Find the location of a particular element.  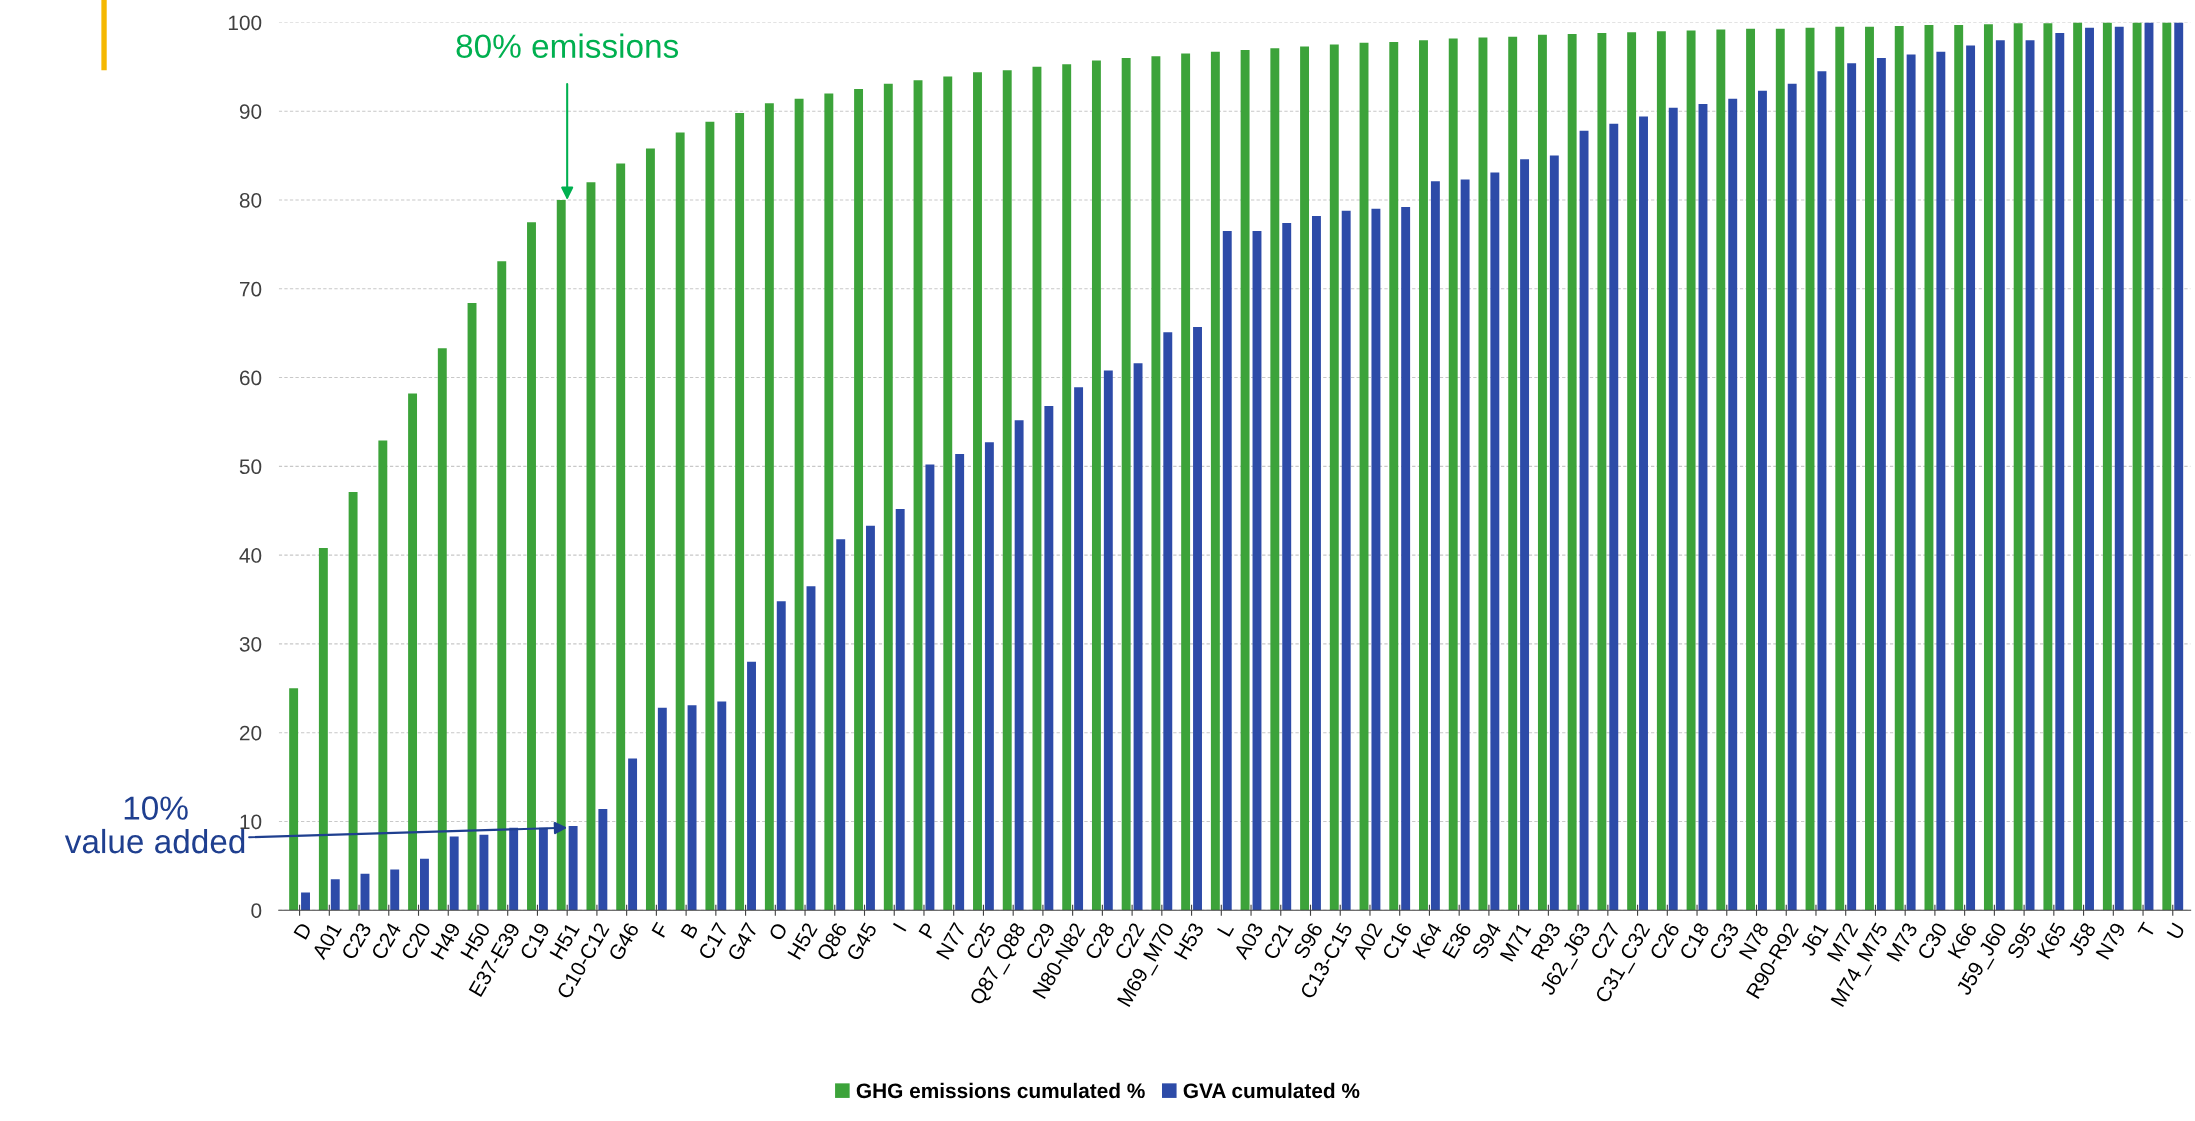

x-tick-label: C21 is located at coordinates (1278, 941).